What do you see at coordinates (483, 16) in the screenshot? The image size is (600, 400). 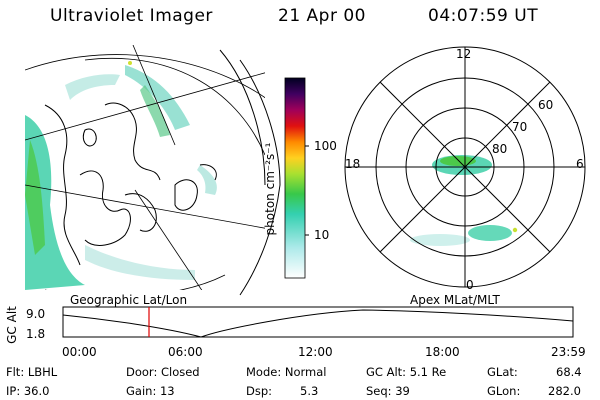 I see `observation-time: 04:07:59 UT` at bounding box center [483, 16].